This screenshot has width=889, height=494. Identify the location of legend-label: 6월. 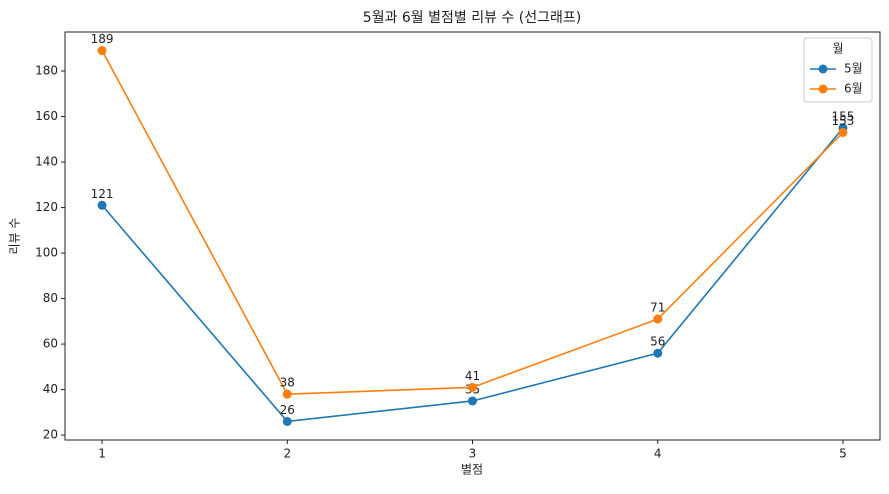
(853, 89).